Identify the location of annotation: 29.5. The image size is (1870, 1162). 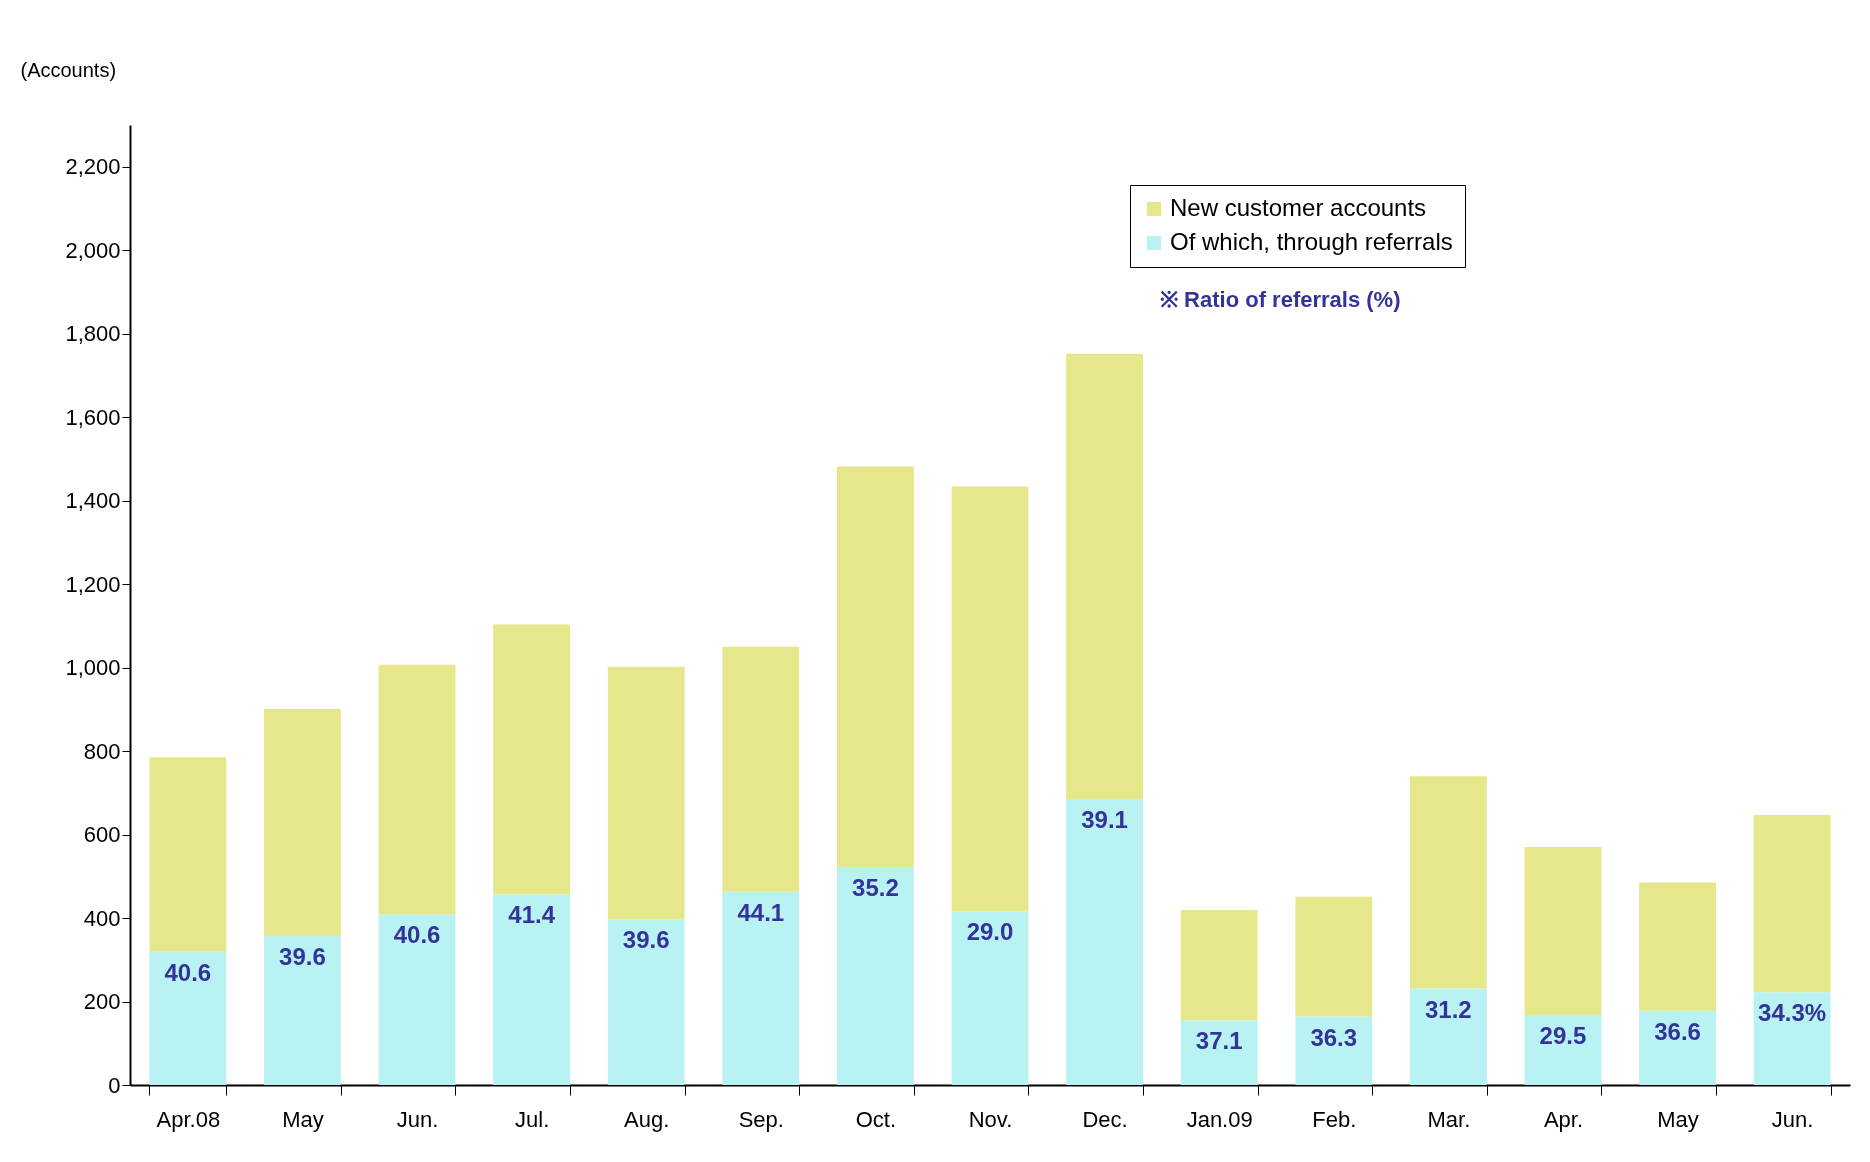
(1563, 1035).